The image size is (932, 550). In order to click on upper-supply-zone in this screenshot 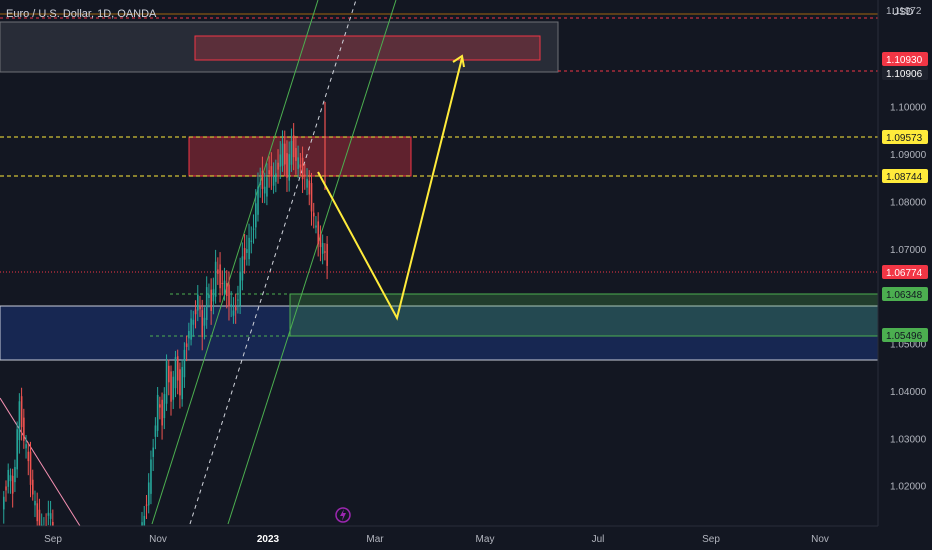, I will do `click(279, 47)`.